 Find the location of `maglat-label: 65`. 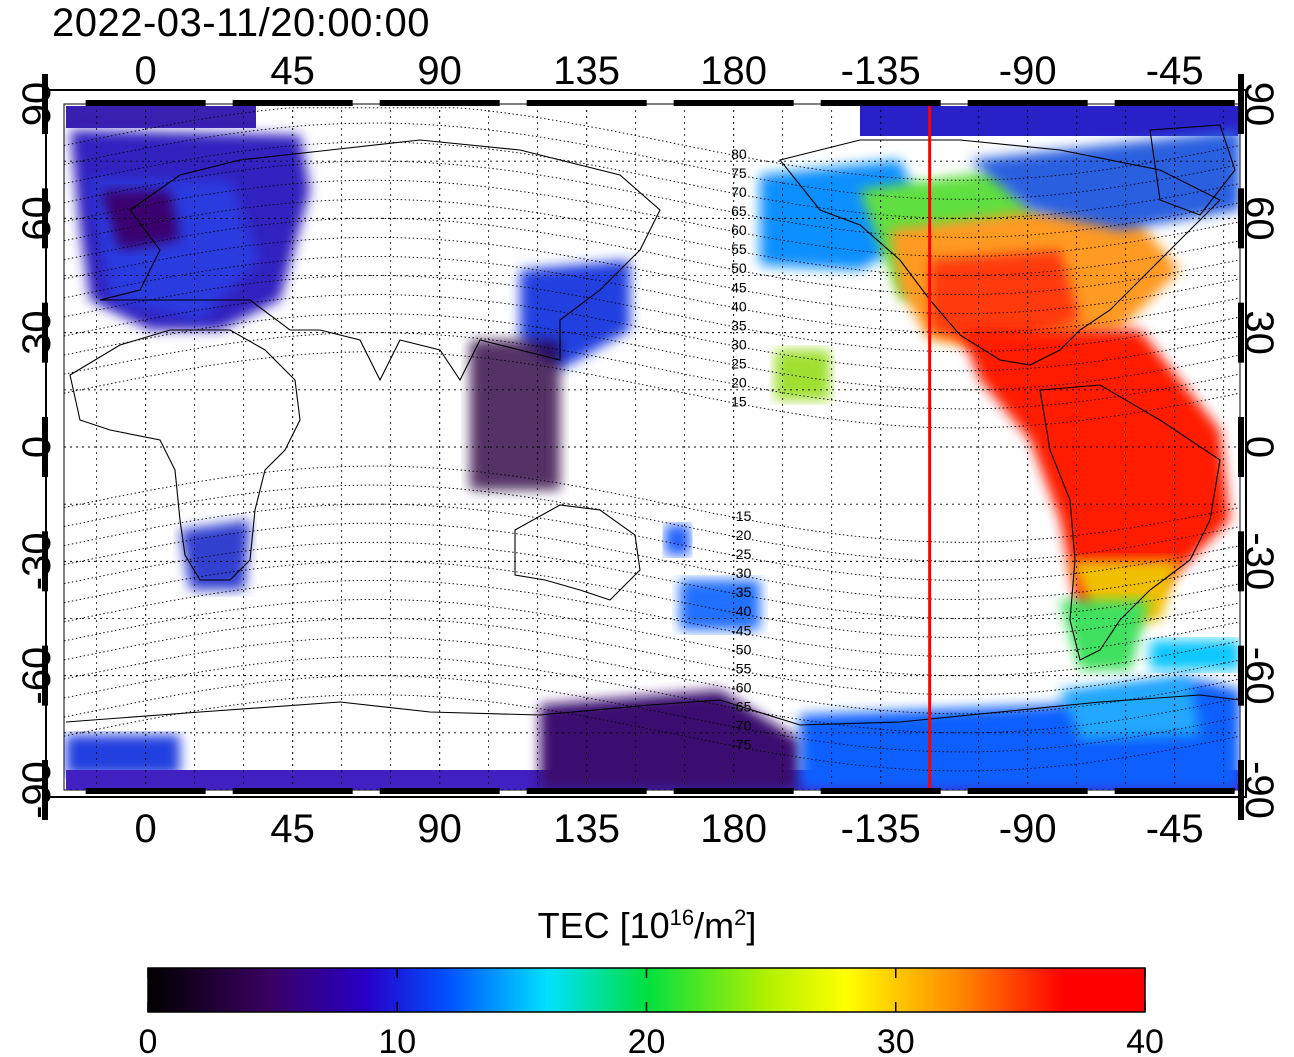

maglat-label: 65 is located at coordinates (739, 211).